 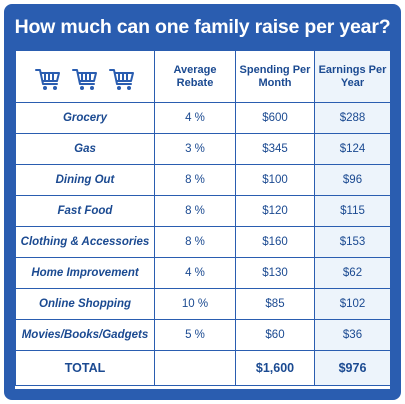 I want to click on row-earnings: $96, so click(x=352, y=180).